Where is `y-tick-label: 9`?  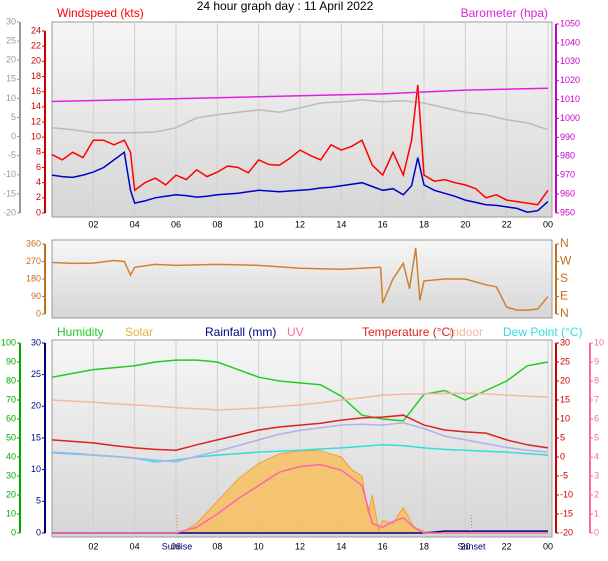
y-tick-label: 9 is located at coordinates (596, 361).